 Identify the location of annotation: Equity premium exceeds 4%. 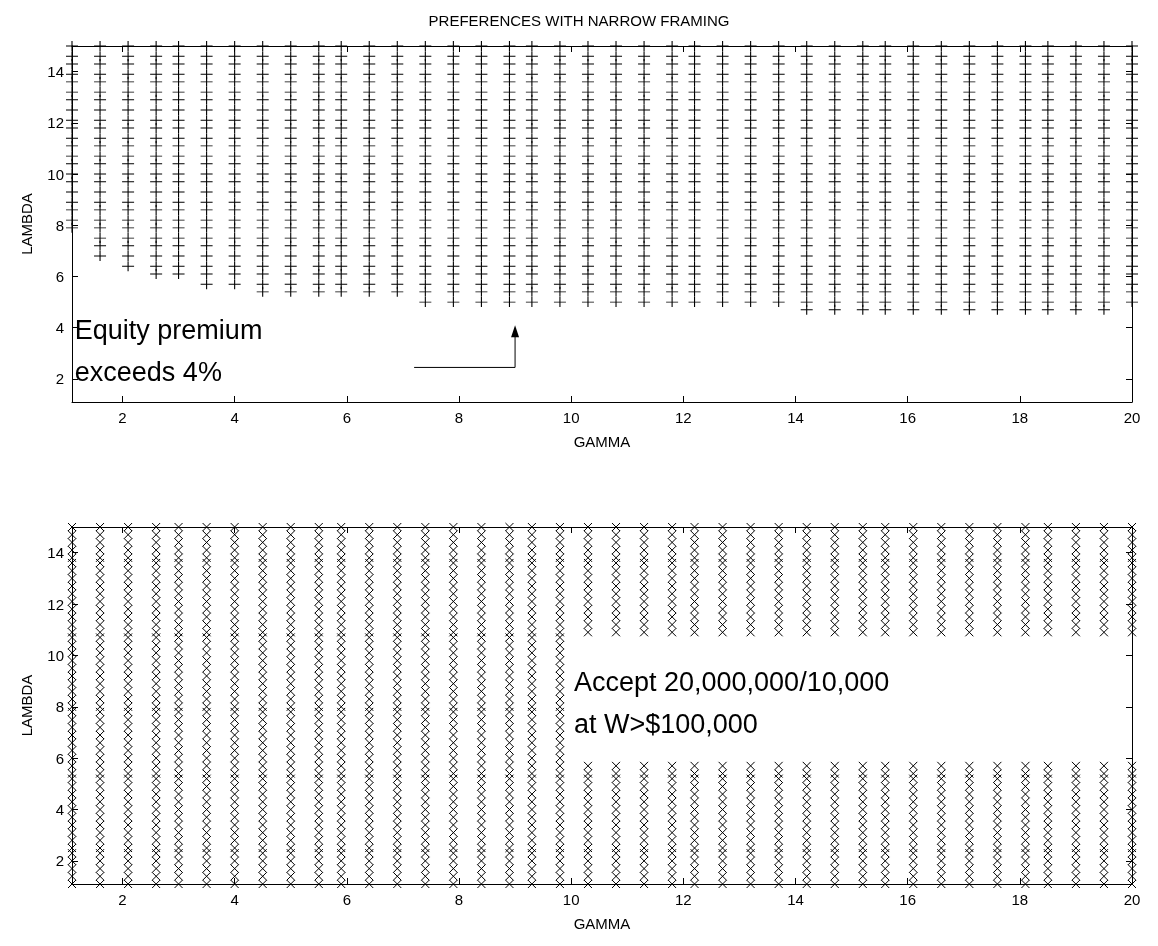
(168, 350).